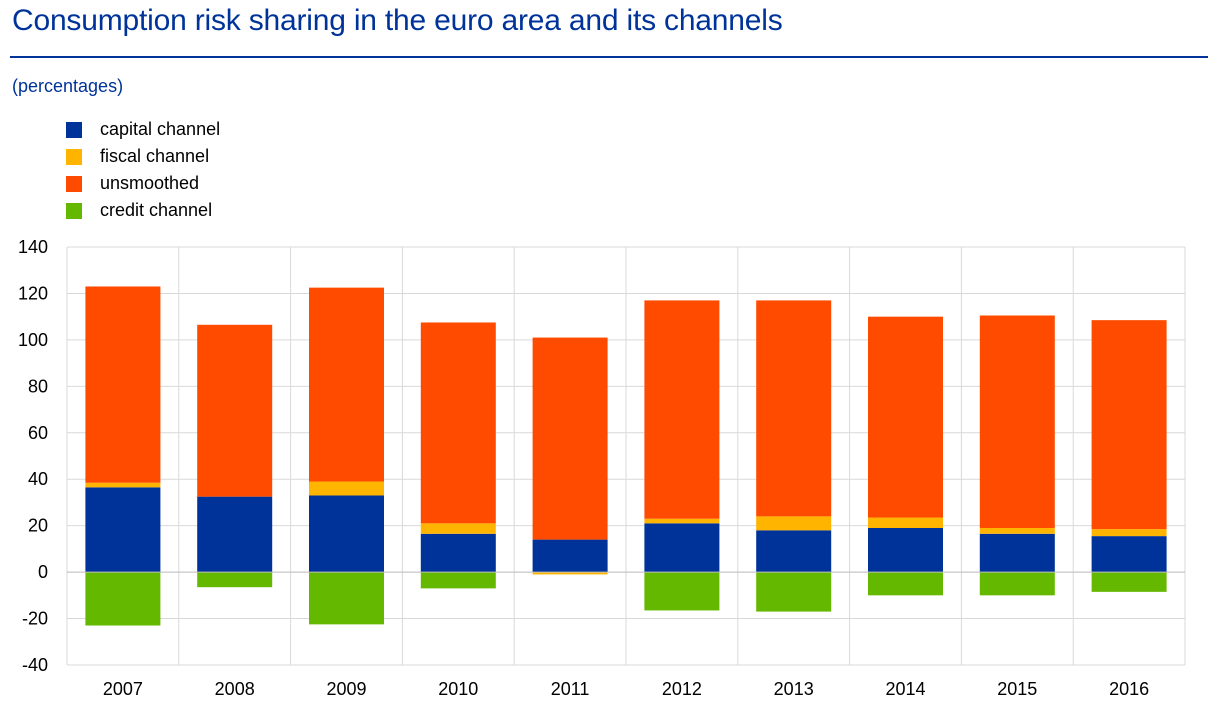  What do you see at coordinates (346, 488) in the screenshot?
I see `bar-fiscal-2009` at bounding box center [346, 488].